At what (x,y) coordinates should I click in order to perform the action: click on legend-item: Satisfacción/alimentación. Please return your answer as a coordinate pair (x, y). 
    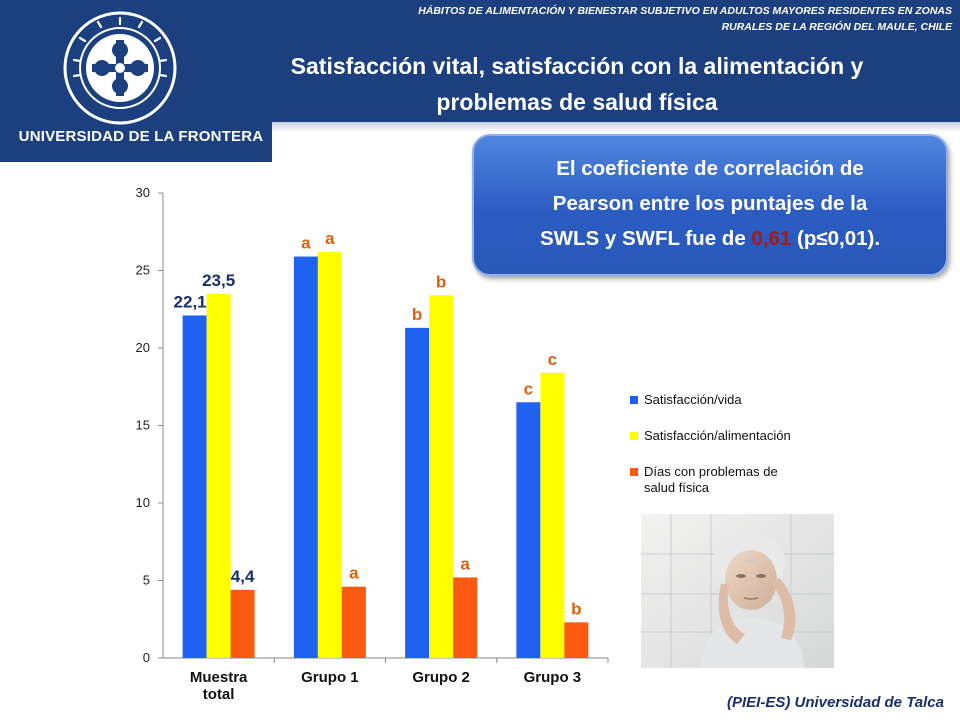
    Looking at the image, I should click on (750, 436).